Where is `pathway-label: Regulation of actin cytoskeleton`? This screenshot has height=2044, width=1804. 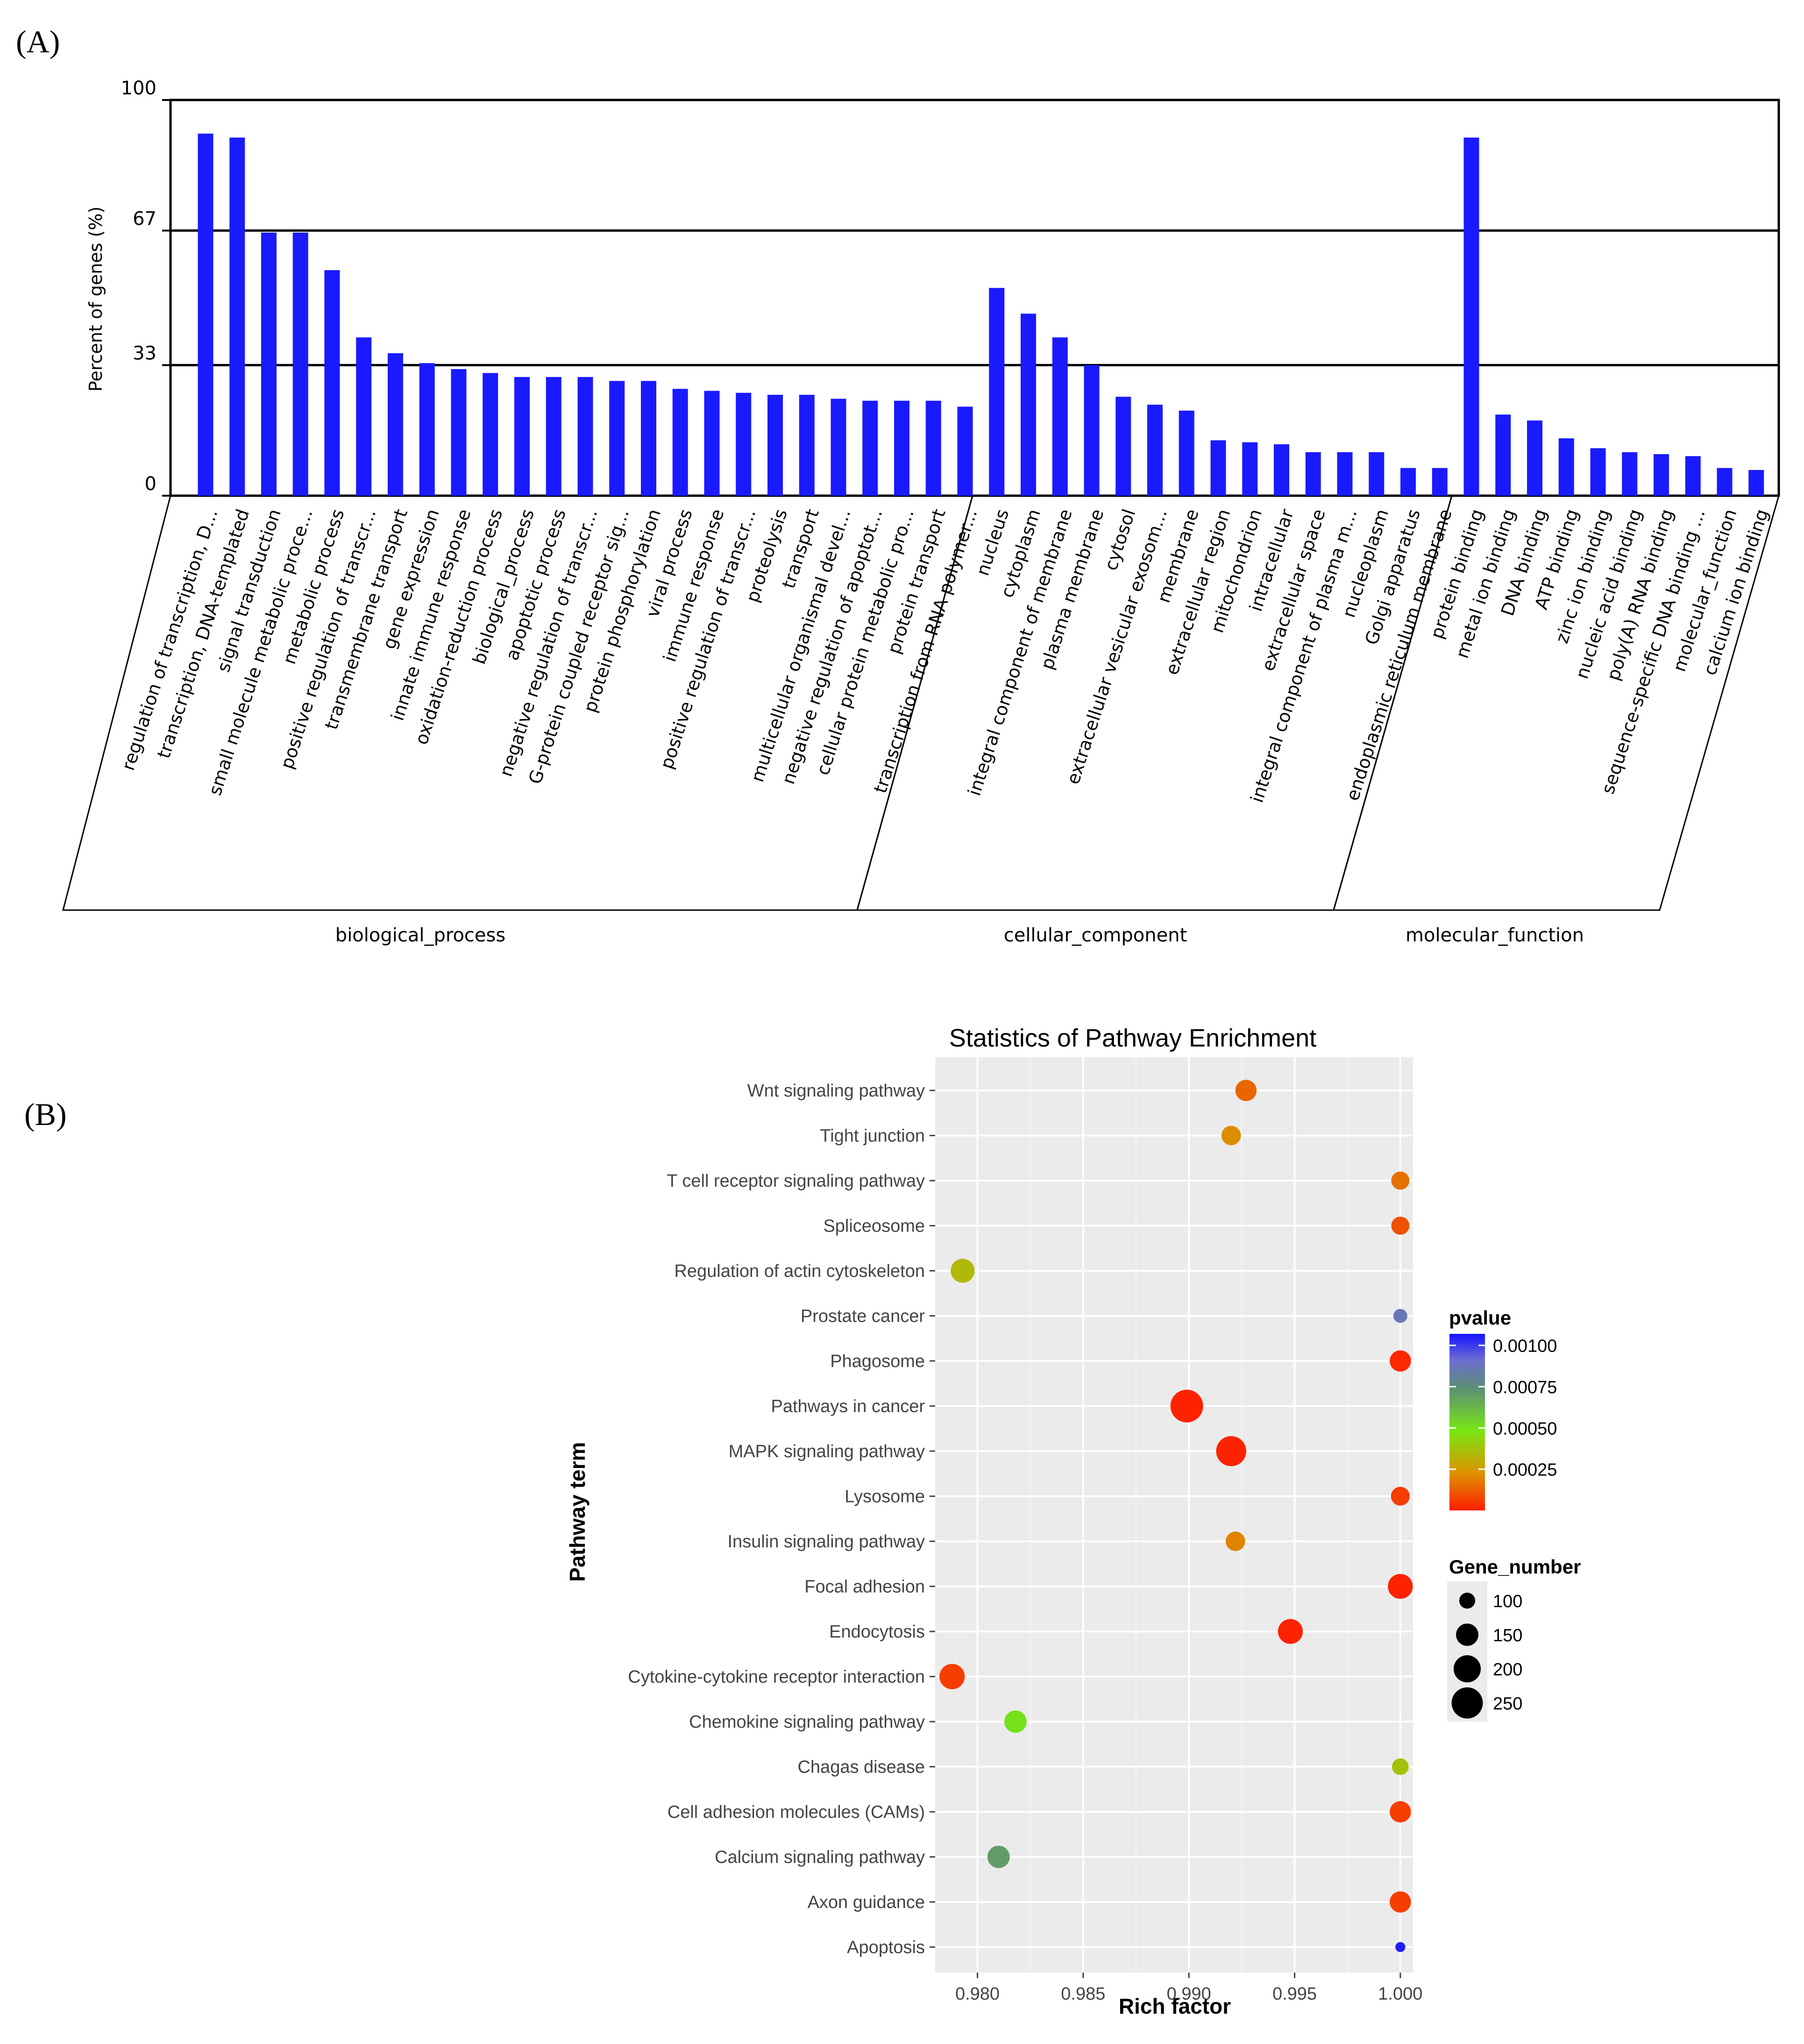
pathway-label: Regulation of actin cytoskeleton is located at coordinates (799, 1271).